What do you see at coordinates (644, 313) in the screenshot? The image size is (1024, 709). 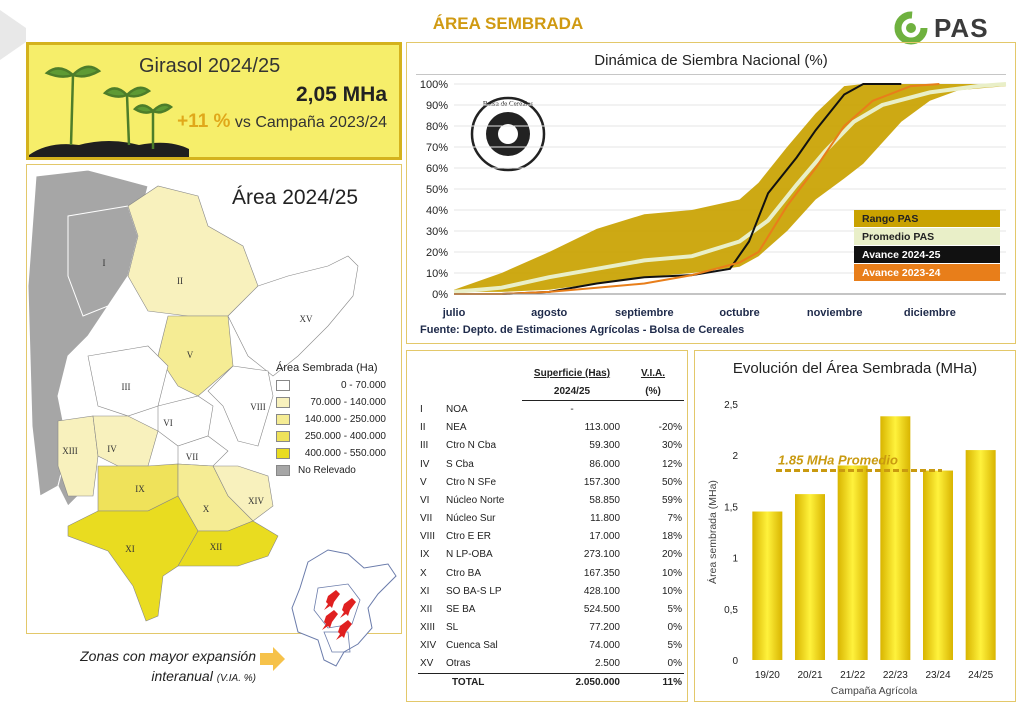 I see `x-tick-label: septiembre` at bounding box center [644, 313].